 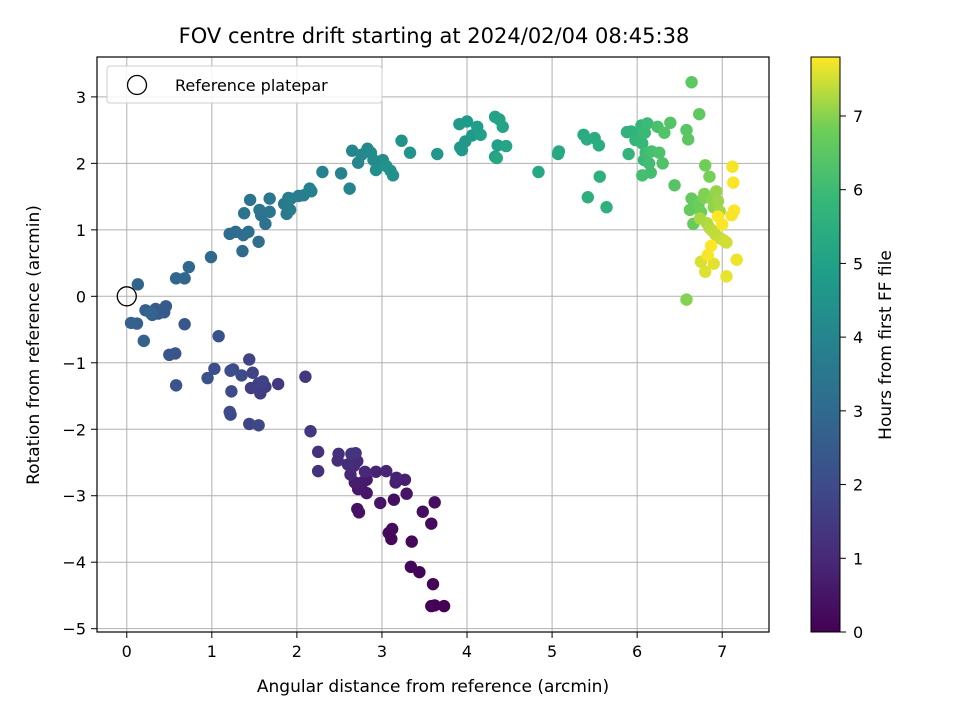 I want to click on x-tick-label: 4, so click(x=467, y=651).